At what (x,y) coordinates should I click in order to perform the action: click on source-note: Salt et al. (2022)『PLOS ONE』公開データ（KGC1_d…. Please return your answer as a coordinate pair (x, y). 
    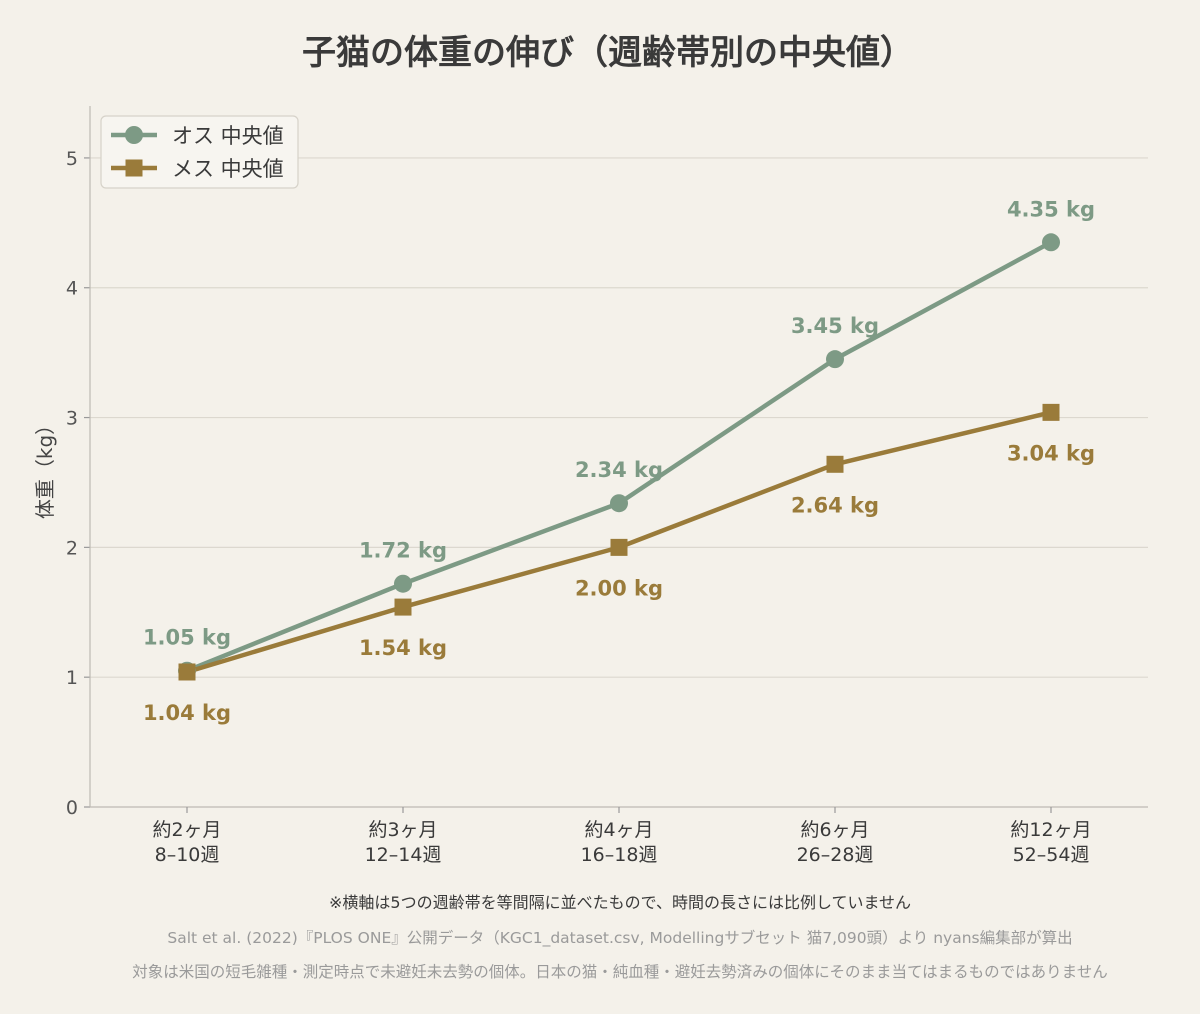
    Looking at the image, I should click on (619, 938).